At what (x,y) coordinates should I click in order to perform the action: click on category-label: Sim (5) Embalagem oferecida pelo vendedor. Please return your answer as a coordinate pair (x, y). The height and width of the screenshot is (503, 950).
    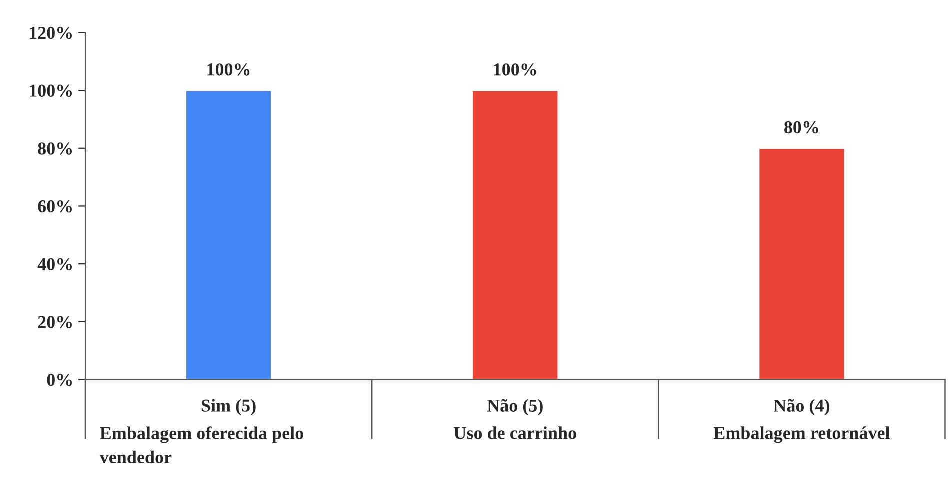
    Looking at the image, I should click on (202, 431).